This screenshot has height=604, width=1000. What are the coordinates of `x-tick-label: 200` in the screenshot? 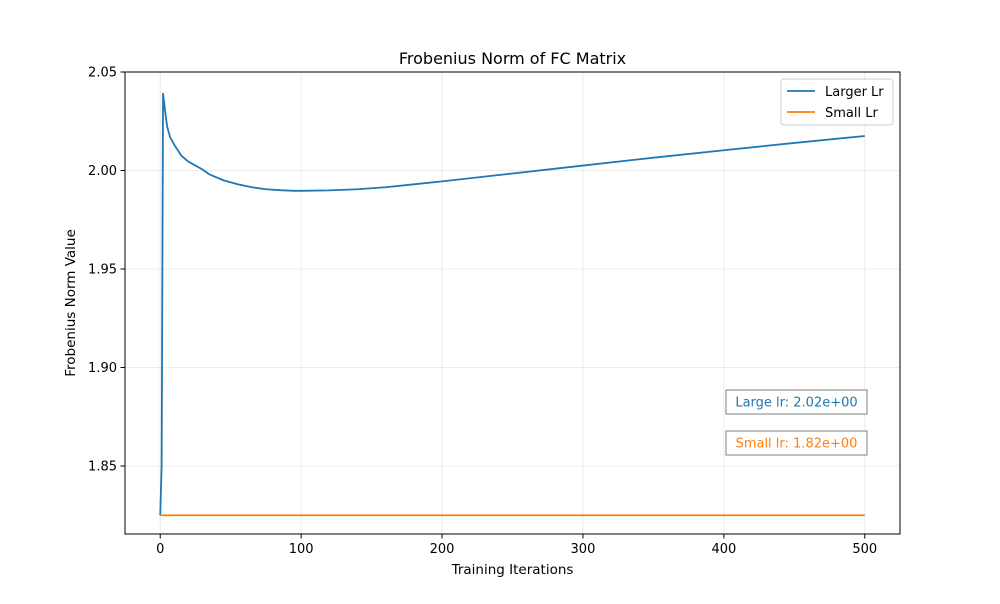 It's located at (442, 549).